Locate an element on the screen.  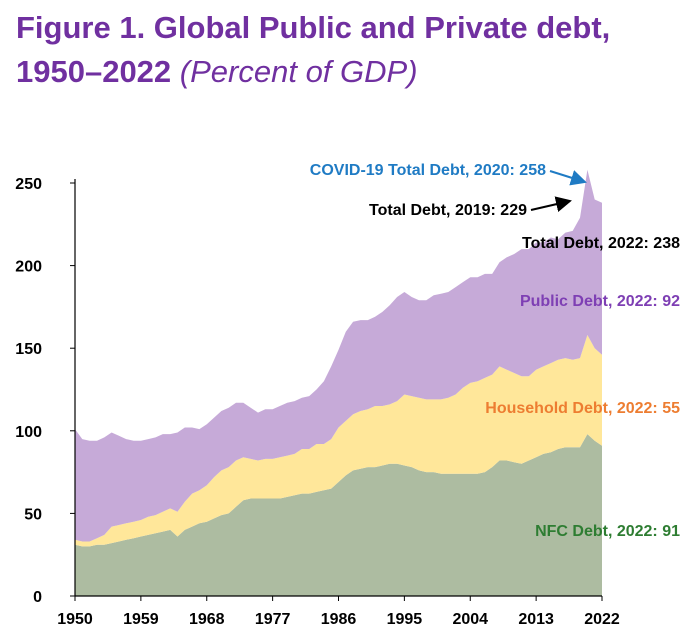
title-line2: 1950–2022 is located at coordinates (94, 71).